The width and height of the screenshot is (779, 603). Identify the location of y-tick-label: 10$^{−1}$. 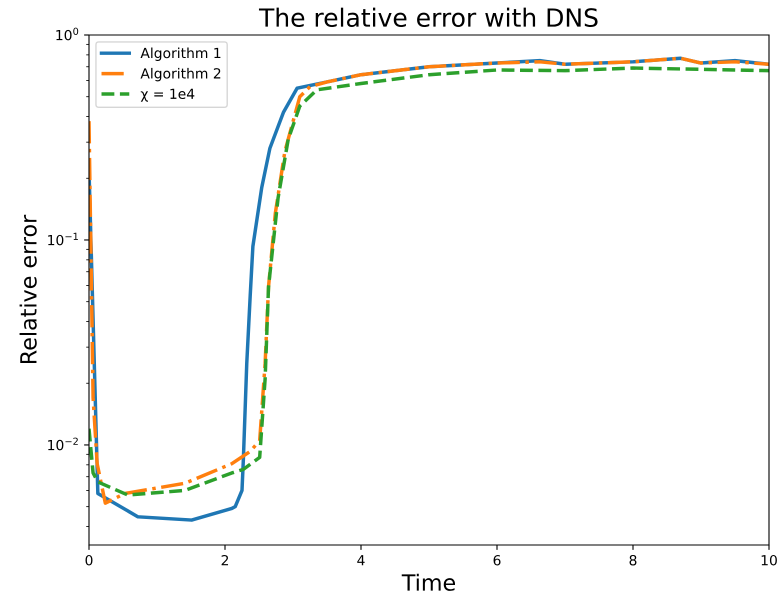
(63, 239).